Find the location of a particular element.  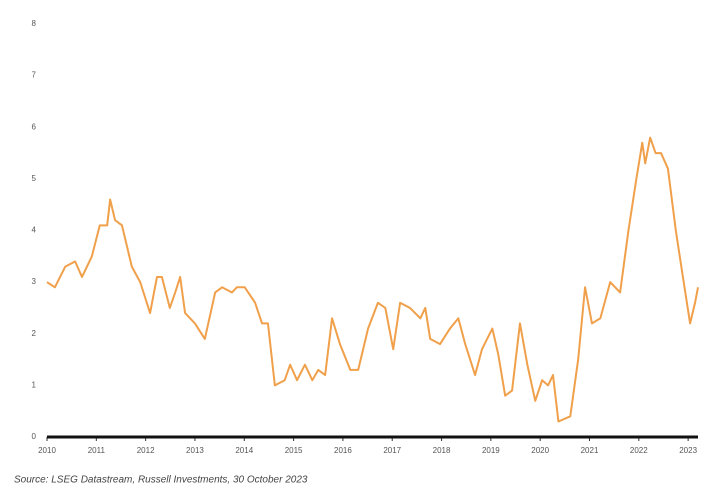

y-tick-label: 7 is located at coordinates (34, 75).